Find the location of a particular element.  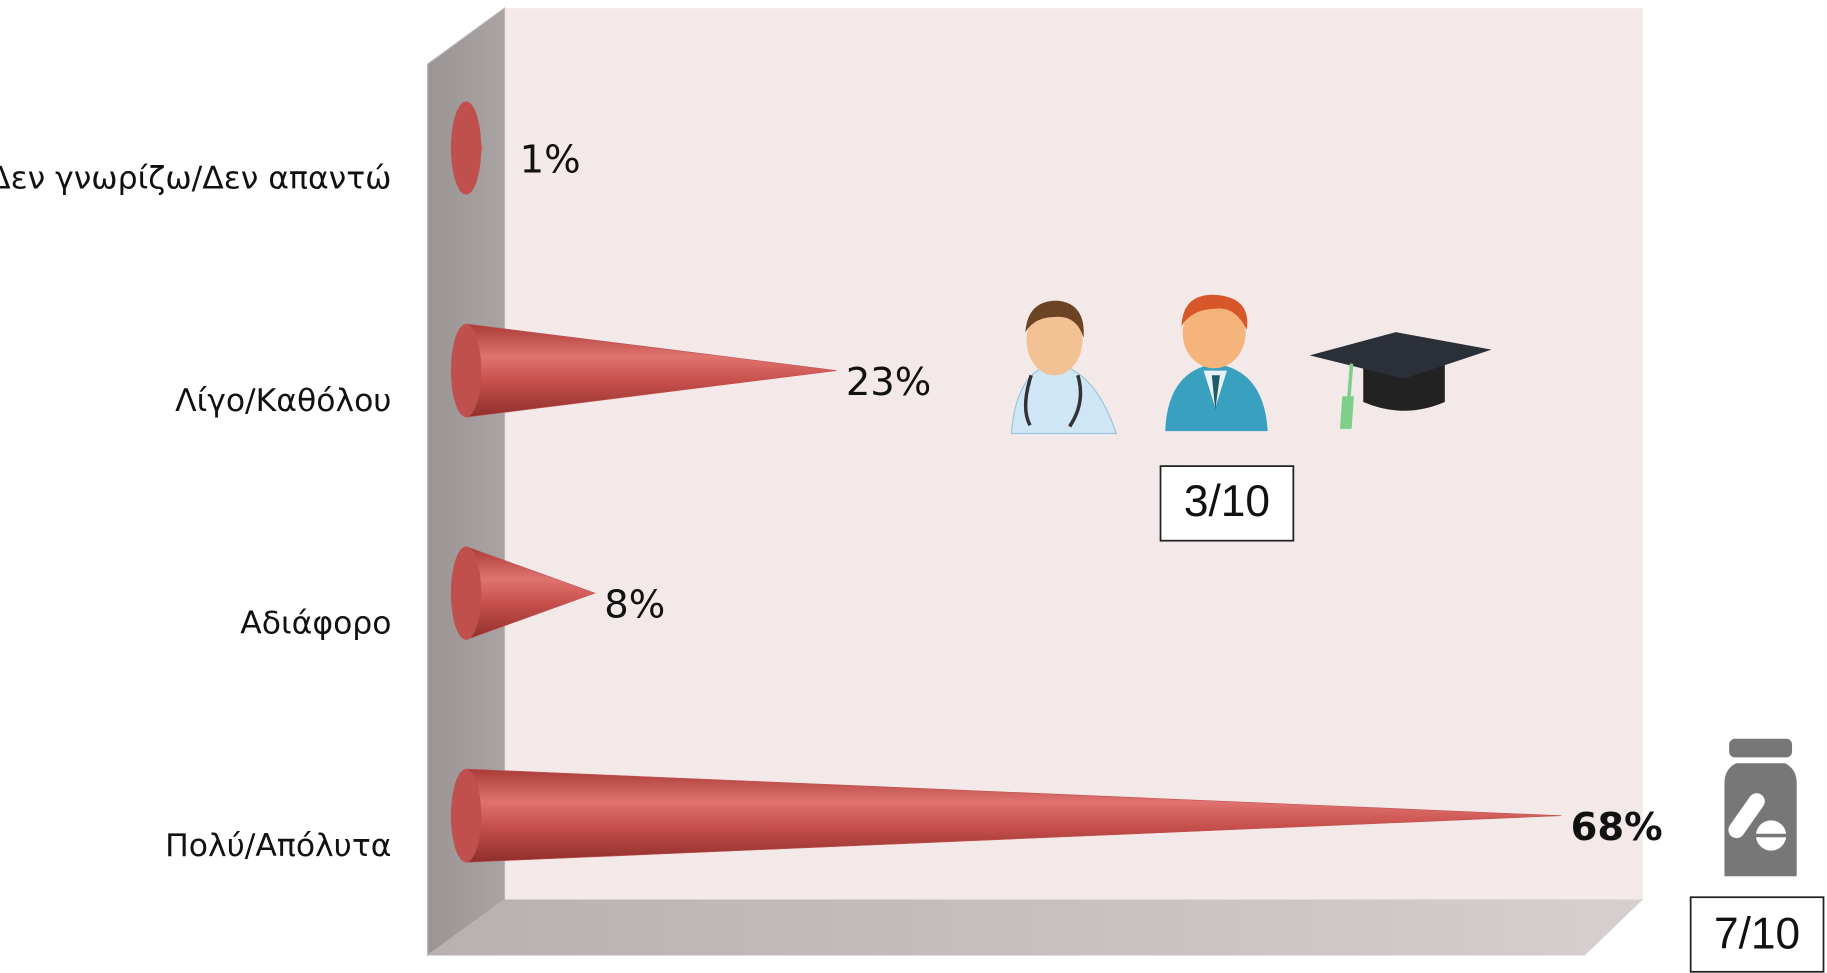

value-label: 1% is located at coordinates (550, 159).